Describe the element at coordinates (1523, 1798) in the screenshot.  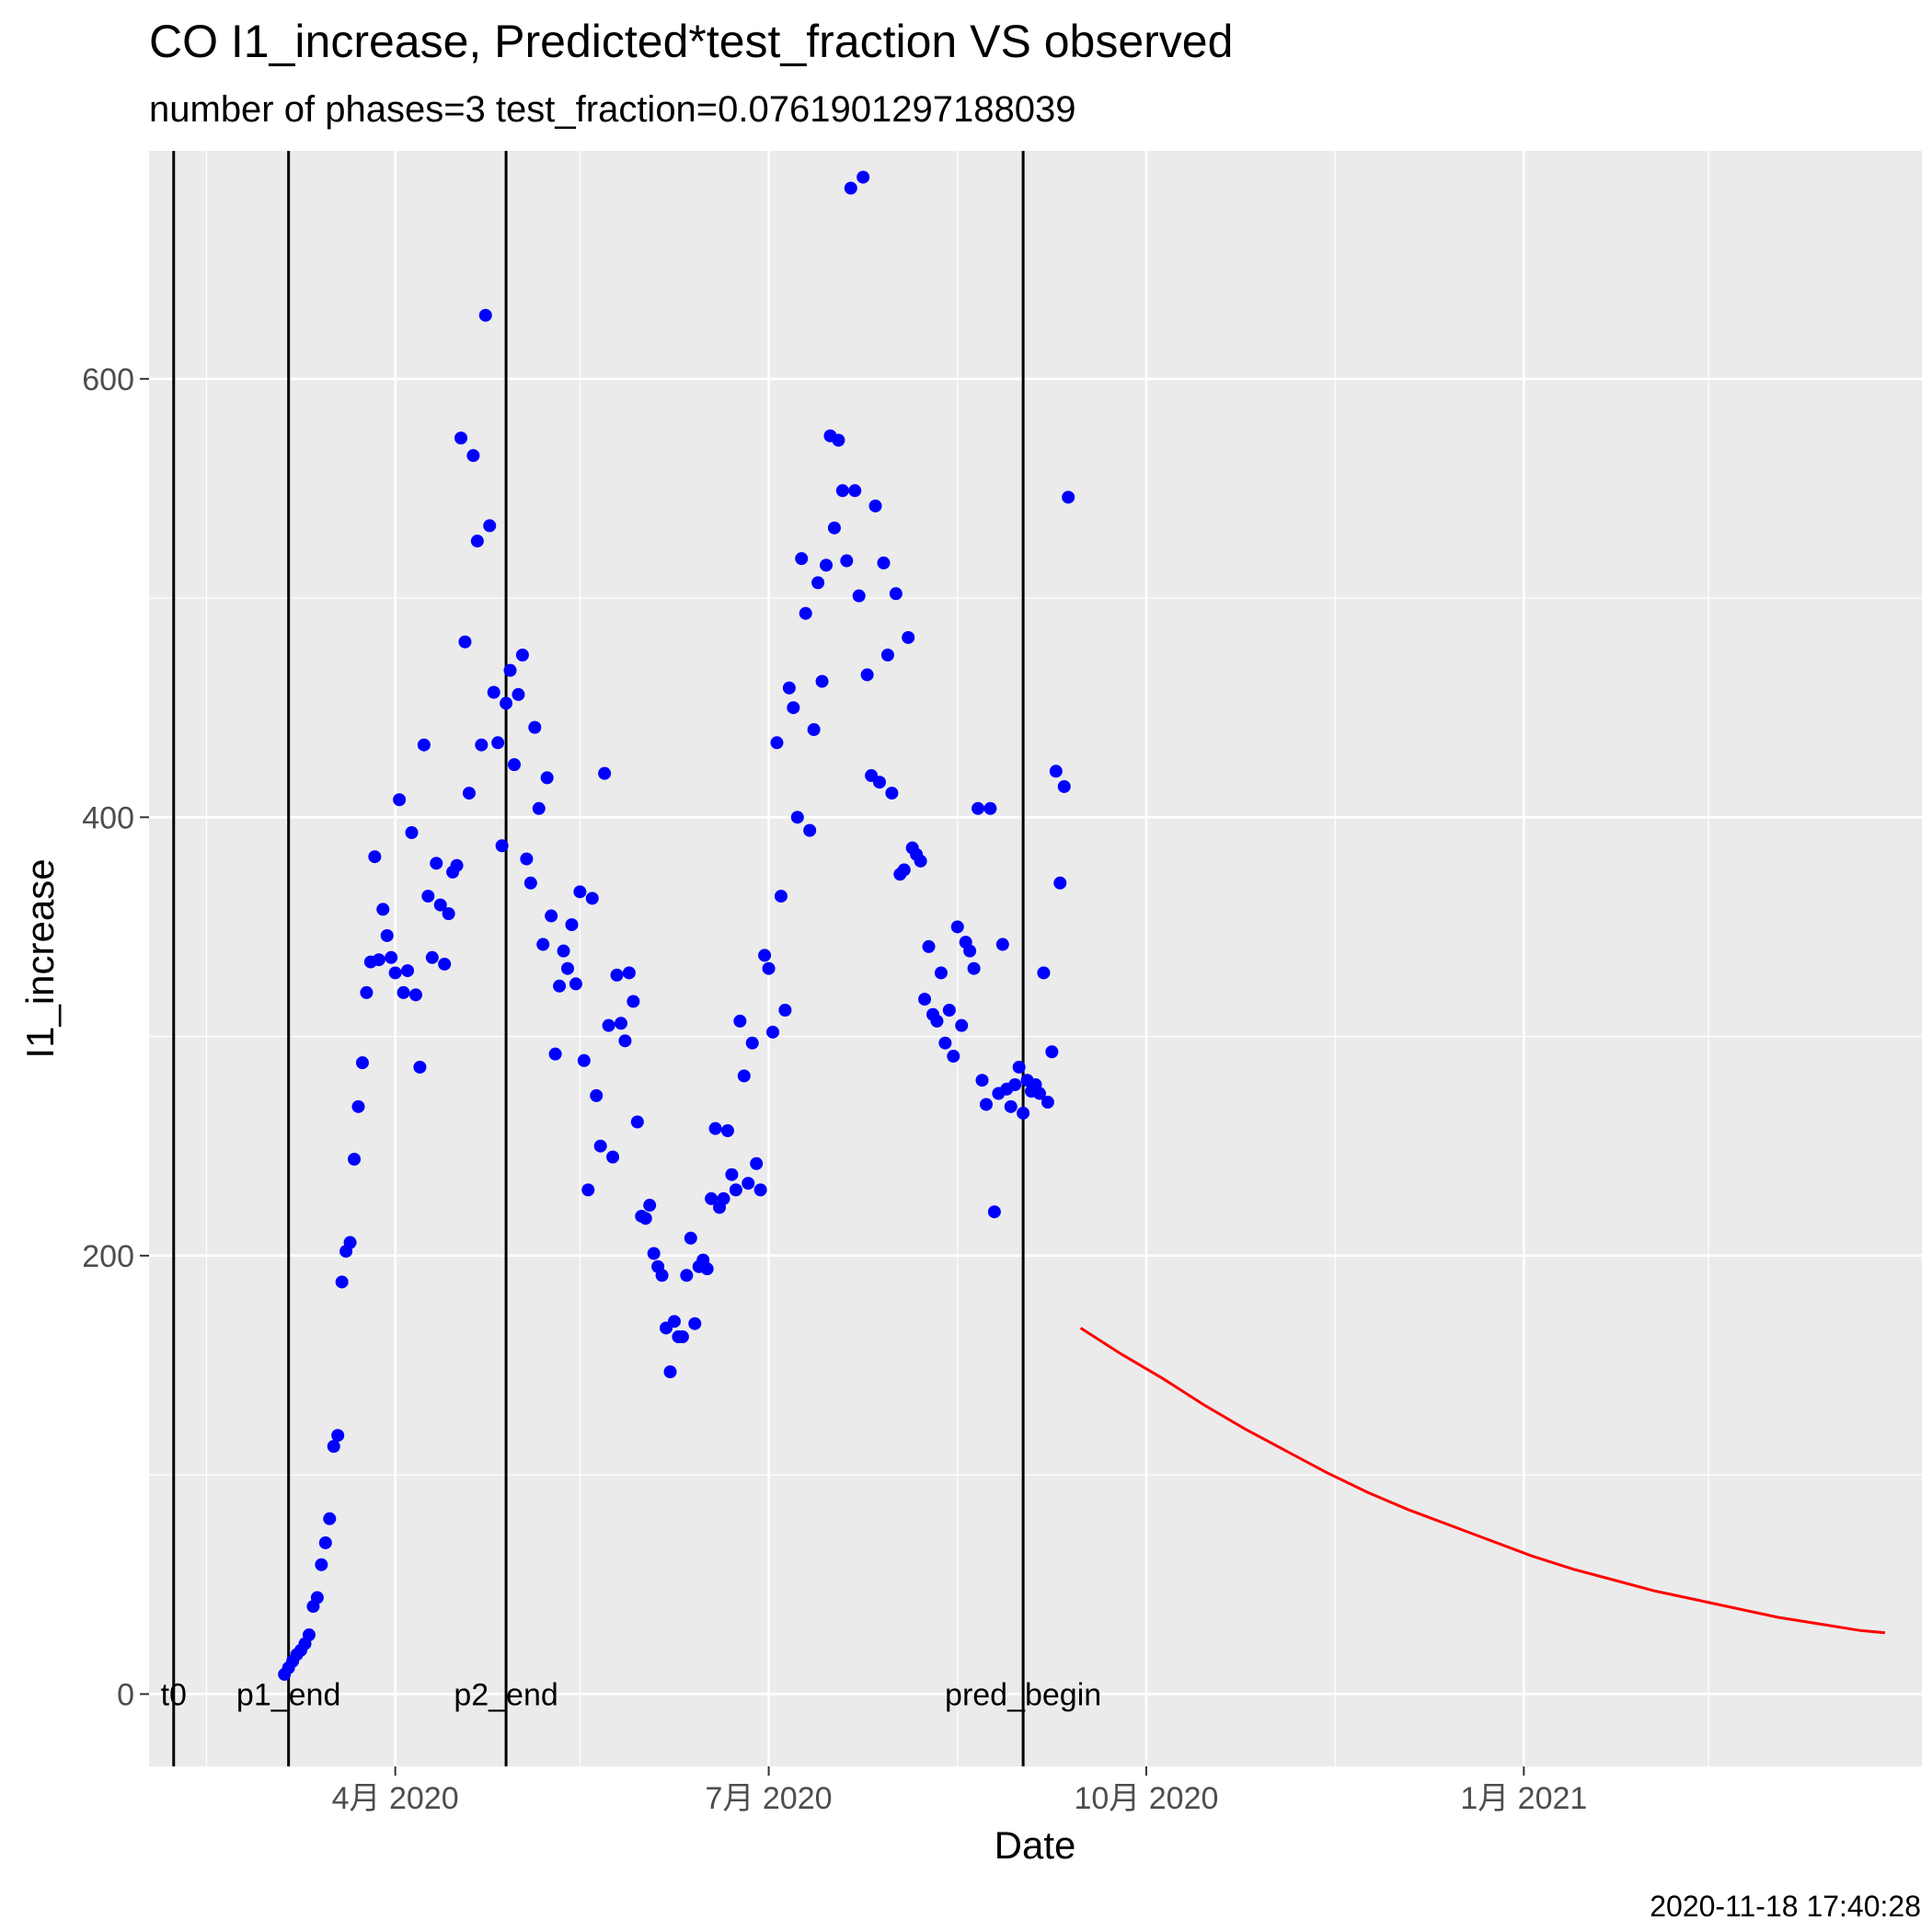
I see `x-tick-label: 1月 2021` at that location.